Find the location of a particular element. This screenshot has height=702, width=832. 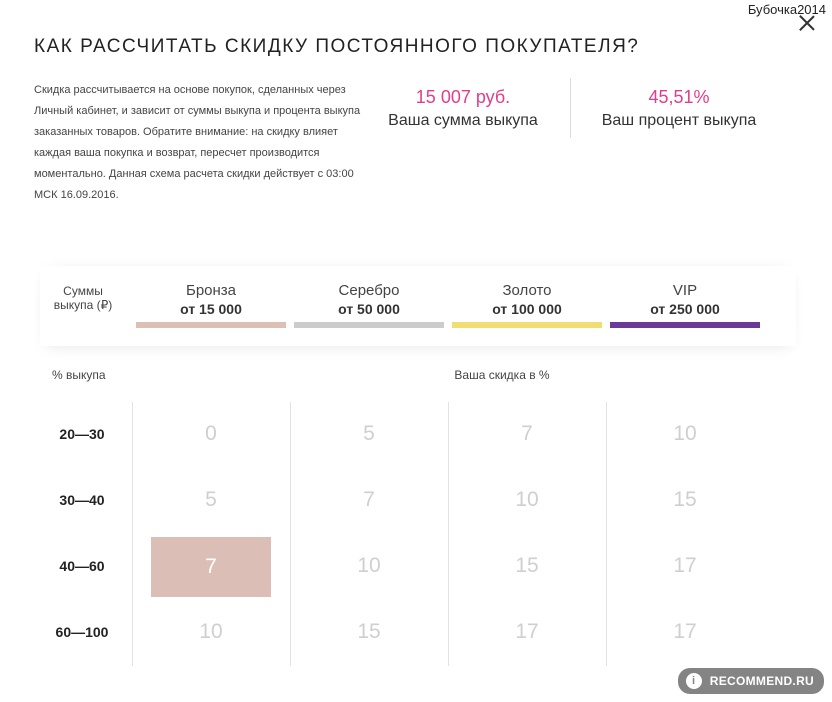

active-discount-cell: 7 is located at coordinates (211, 567).